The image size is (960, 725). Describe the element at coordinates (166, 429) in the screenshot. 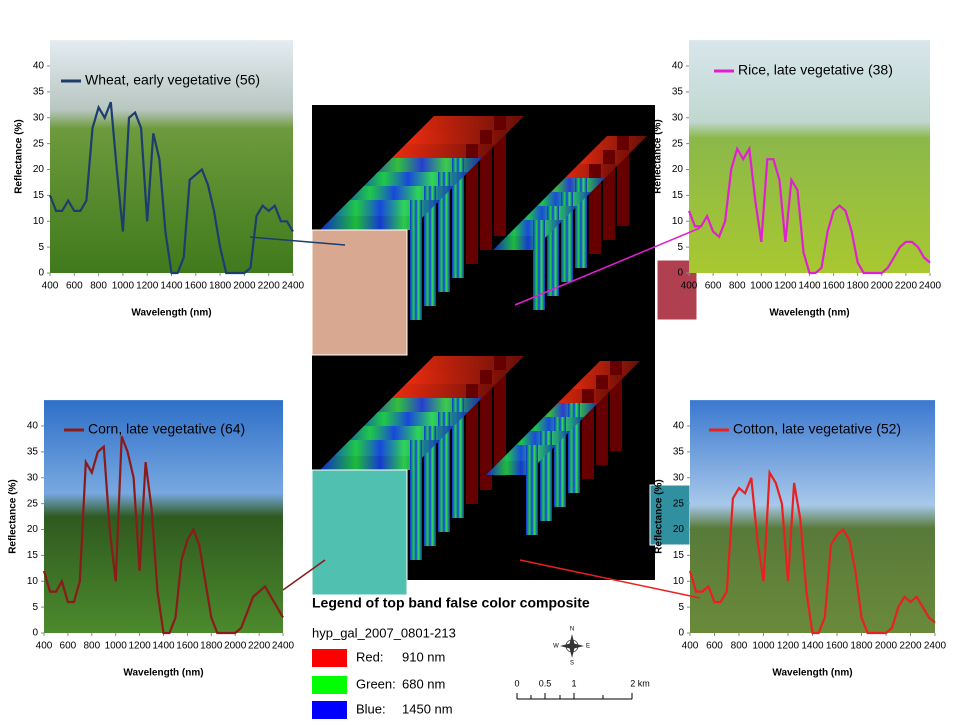

I see `legend-label: Corn, late vegetative (64)` at that location.